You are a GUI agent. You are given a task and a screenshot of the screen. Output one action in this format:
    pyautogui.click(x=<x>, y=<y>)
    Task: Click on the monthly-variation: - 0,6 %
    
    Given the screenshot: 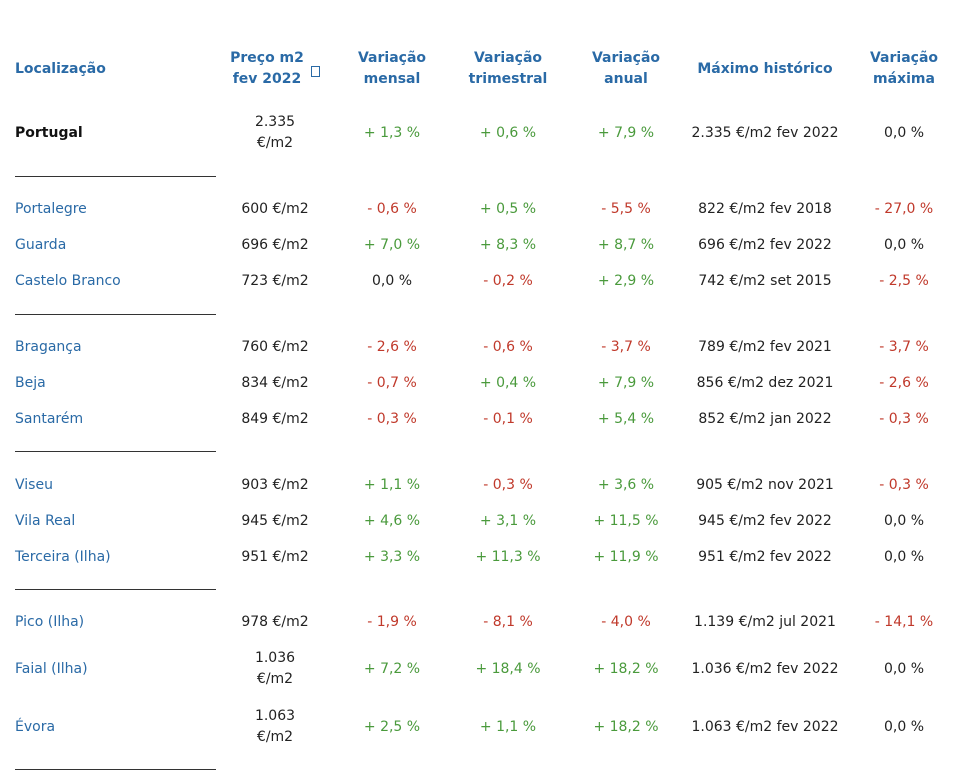 What is the action you would take?
    pyautogui.click(x=392, y=208)
    